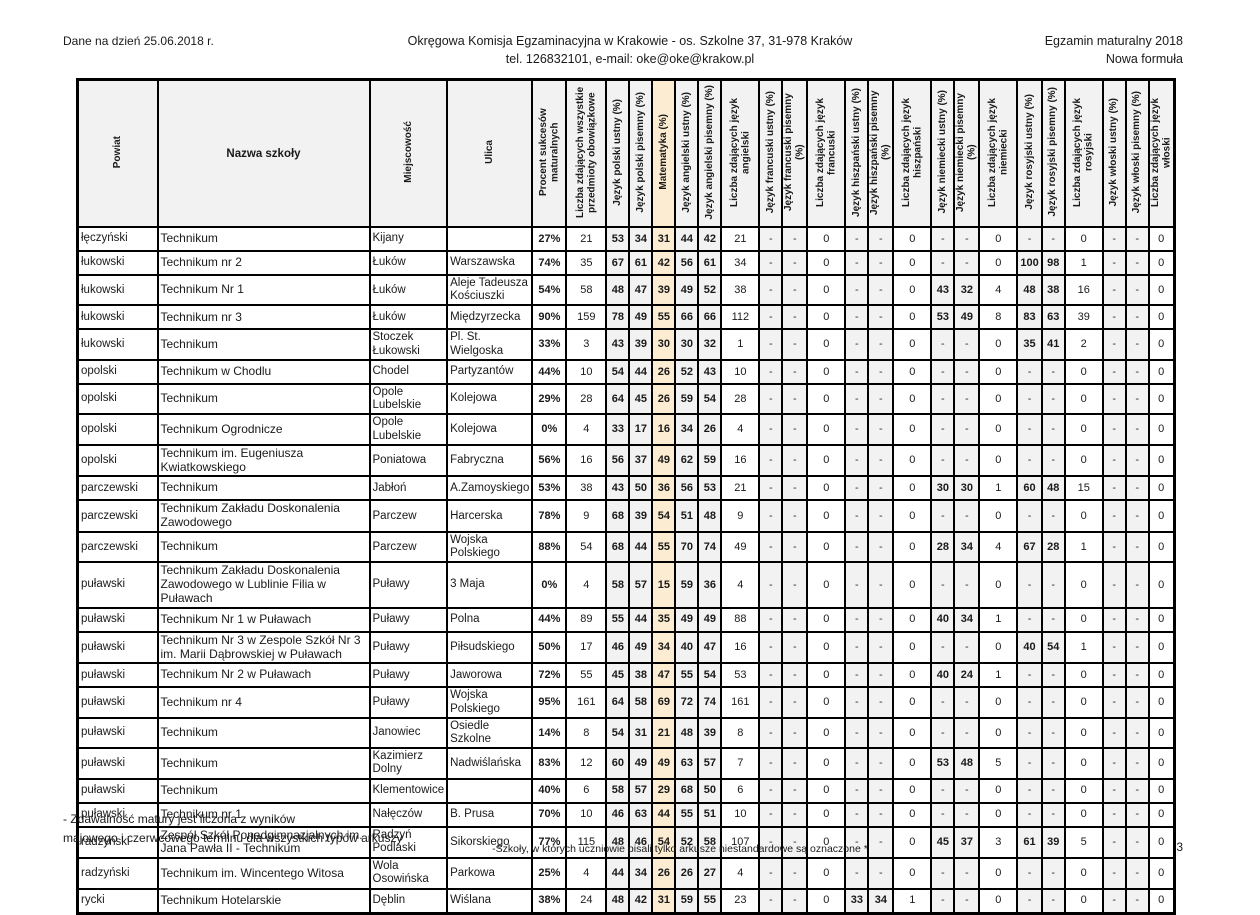 This screenshot has width=1260, height=915. I want to click on cell-liczba-angielski: 6, so click(740, 790).